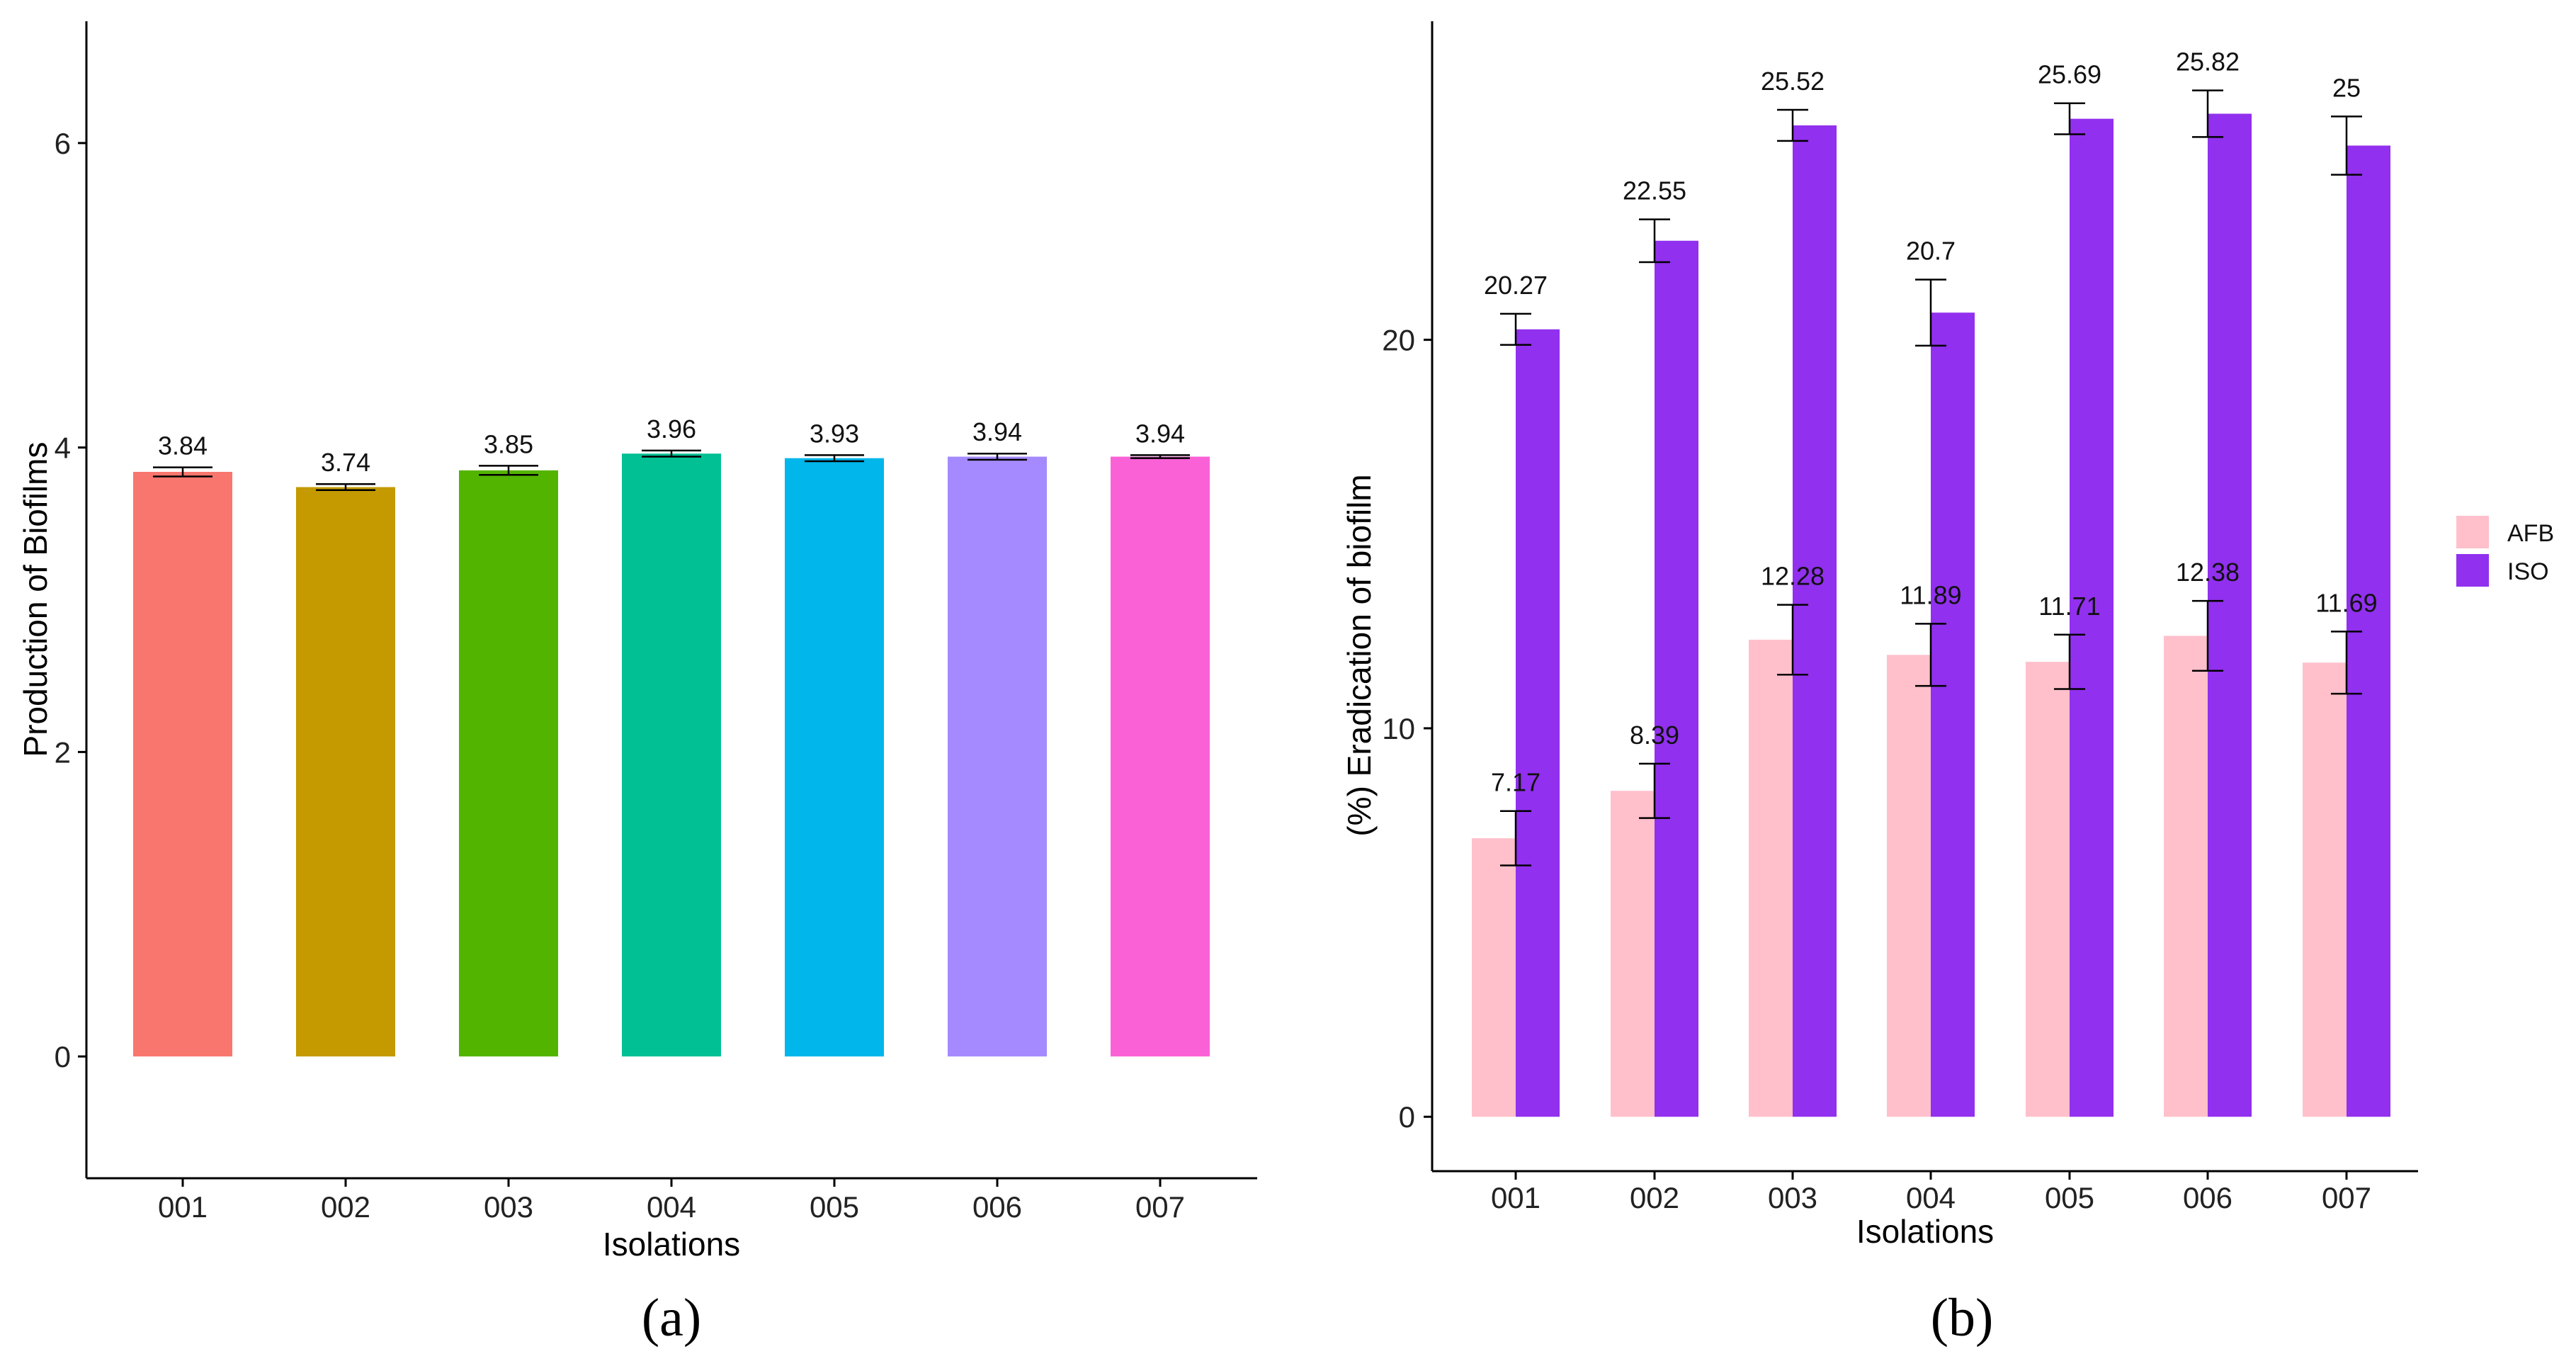 The image size is (2576, 1366). Describe the element at coordinates (1931, 251) in the screenshot. I see `panel-b-data-label-iso-004: 20.7` at that location.